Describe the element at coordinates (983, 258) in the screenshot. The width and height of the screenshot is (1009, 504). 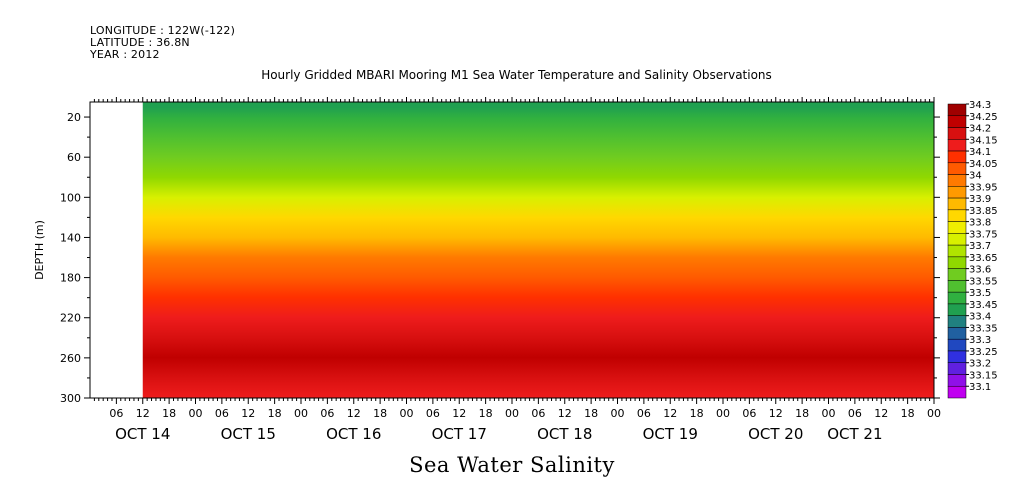
I see `legend-label: 33.65` at that location.